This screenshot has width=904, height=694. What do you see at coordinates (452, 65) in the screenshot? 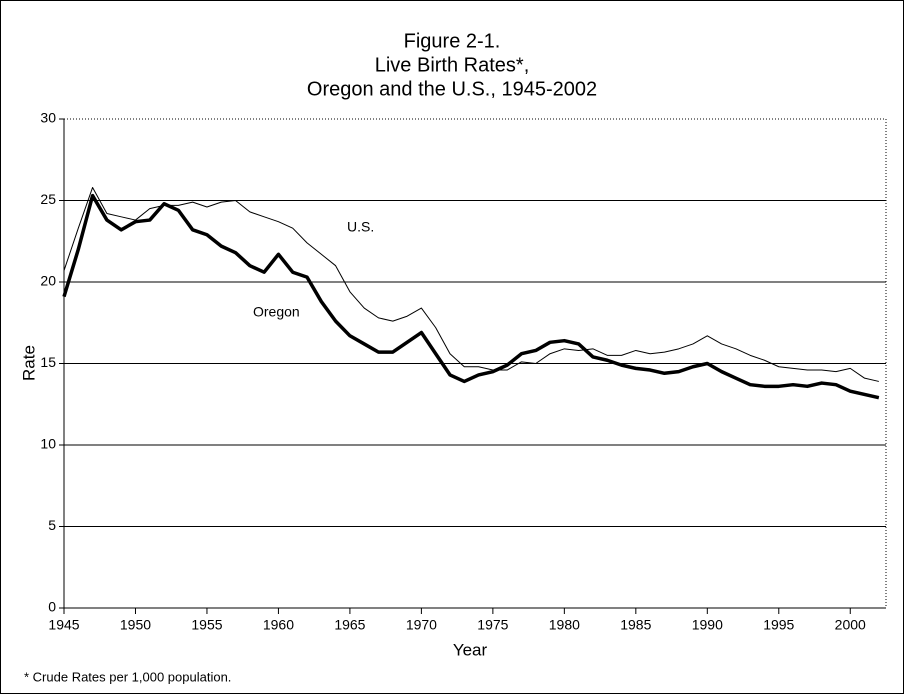
I see `chart-title: Live Birth Rates*,` at bounding box center [452, 65].